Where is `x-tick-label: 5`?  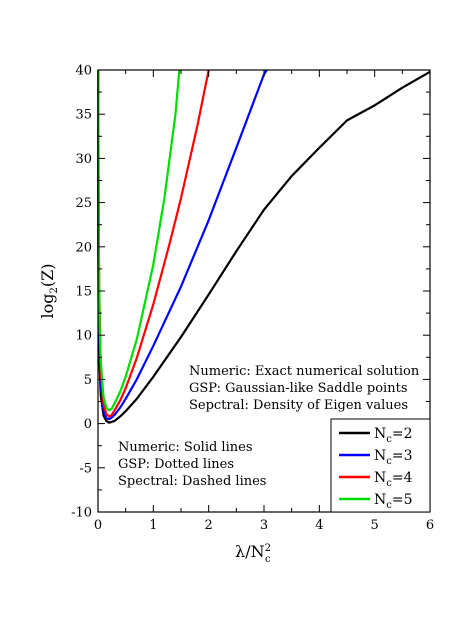 x-tick-label: 5 is located at coordinates (375, 525).